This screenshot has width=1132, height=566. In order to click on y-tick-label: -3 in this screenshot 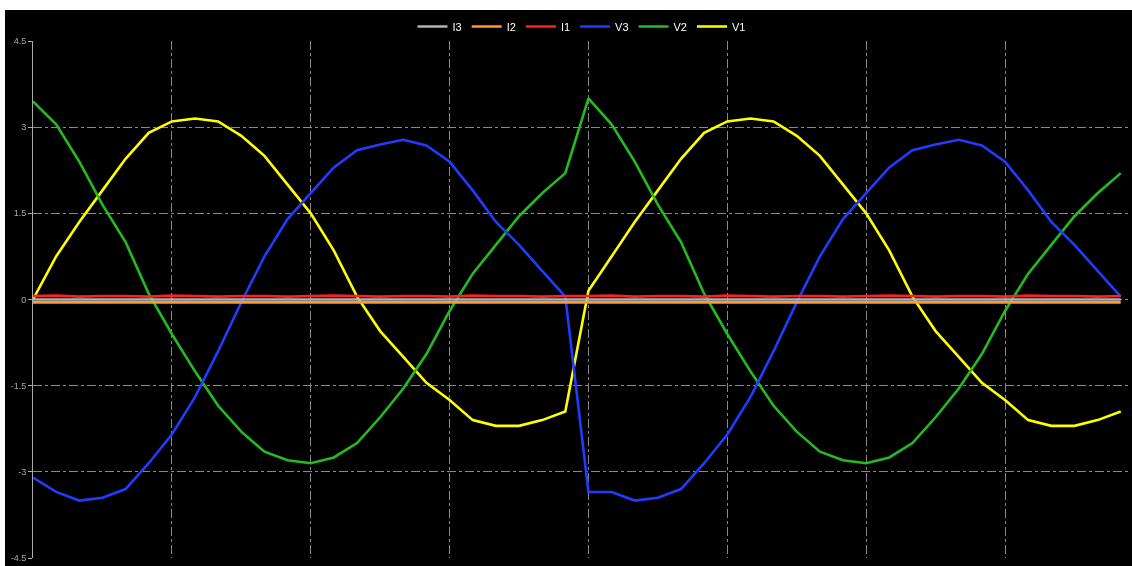, I will do `click(22, 471)`.